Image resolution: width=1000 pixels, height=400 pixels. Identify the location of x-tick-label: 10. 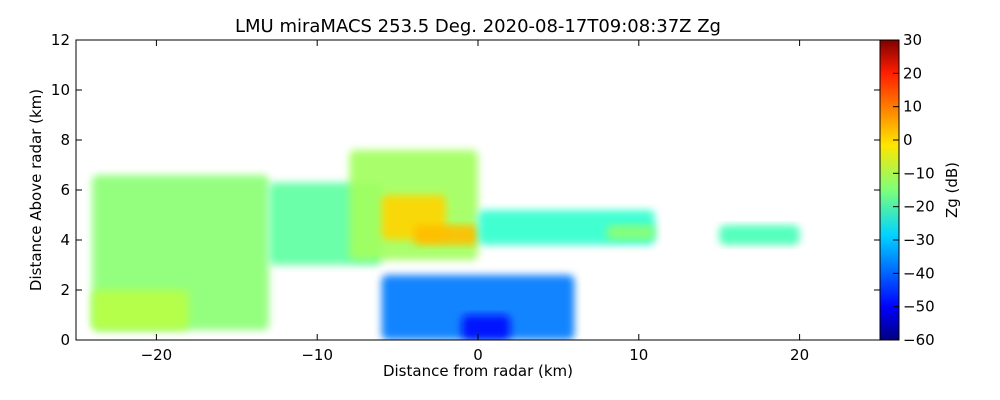
(638, 355).